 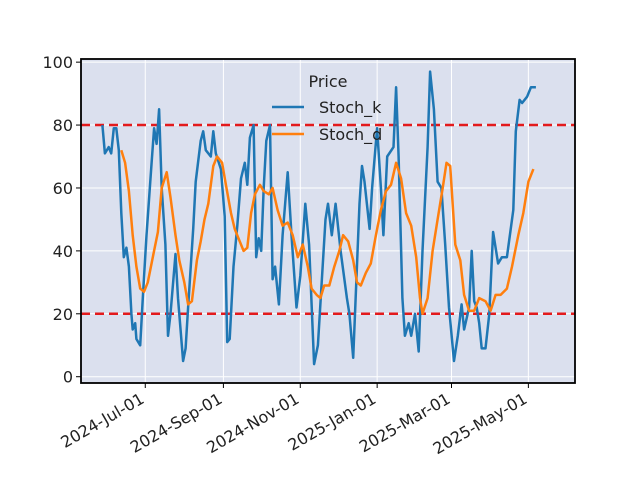 I want to click on legend: Price Stoch_k Stoch_d, so click(x=327, y=108).